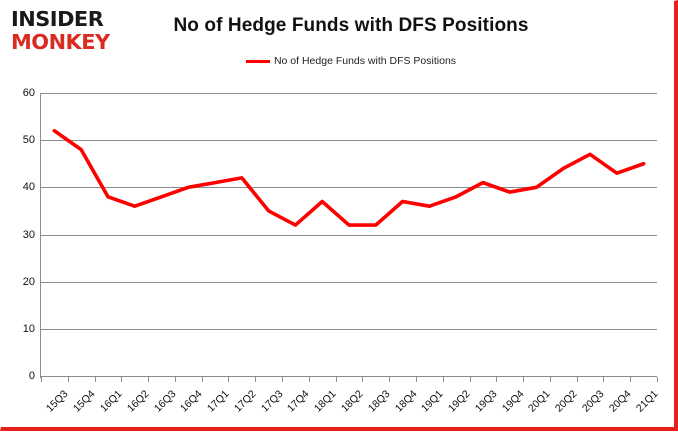 The width and height of the screenshot is (678, 432). Describe the element at coordinates (218, 401) in the screenshot. I see `x-axis-tick-label: 17Q1` at that location.